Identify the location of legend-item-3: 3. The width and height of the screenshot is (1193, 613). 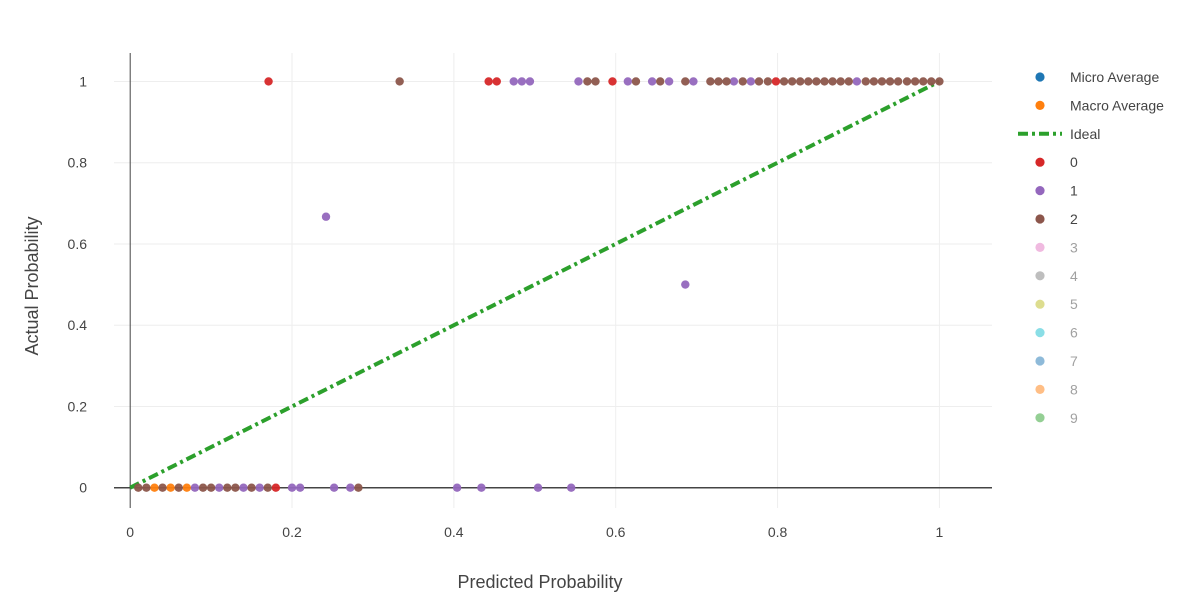
(1056, 247).